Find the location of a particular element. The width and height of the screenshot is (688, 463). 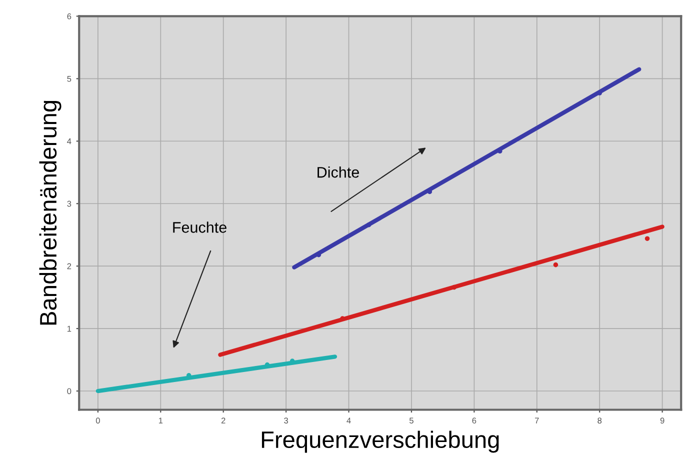

y-tick-label: 4 is located at coordinates (69, 141).